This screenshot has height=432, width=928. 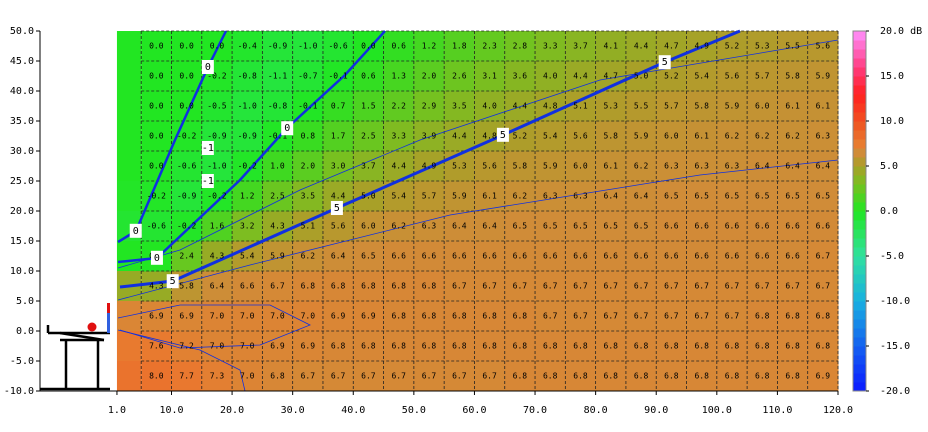 What do you see at coordinates (156, 226) in the screenshot?
I see `cell-label: -0.6` at bounding box center [156, 226].